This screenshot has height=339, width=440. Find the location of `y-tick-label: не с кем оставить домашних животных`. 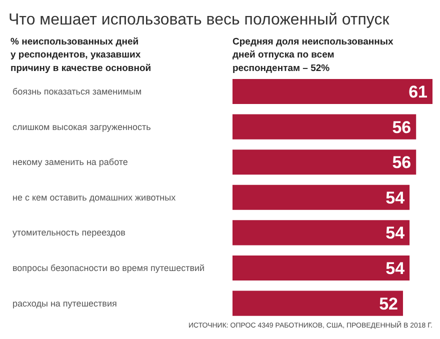

y-tick-label: не с кем оставить домашних животных is located at coordinates (94, 197).